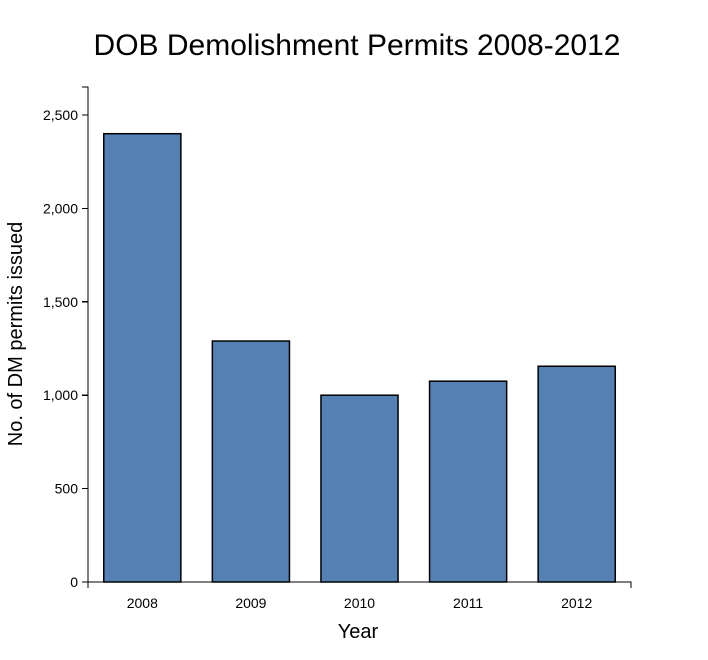 Image resolution: width=708 pixels, height=660 pixels. What do you see at coordinates (60, 208) in the screenshot?
I see `y-tick-label: 2,000` at bounding box center [60, 208].